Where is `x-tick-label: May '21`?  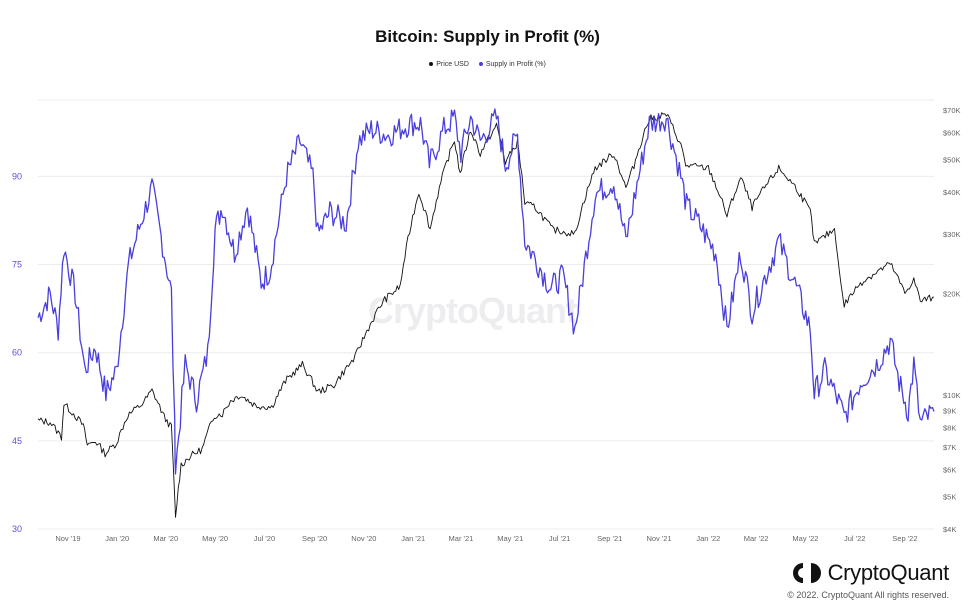 x-tick-label: May '21 is located at coordinates (510, 538).